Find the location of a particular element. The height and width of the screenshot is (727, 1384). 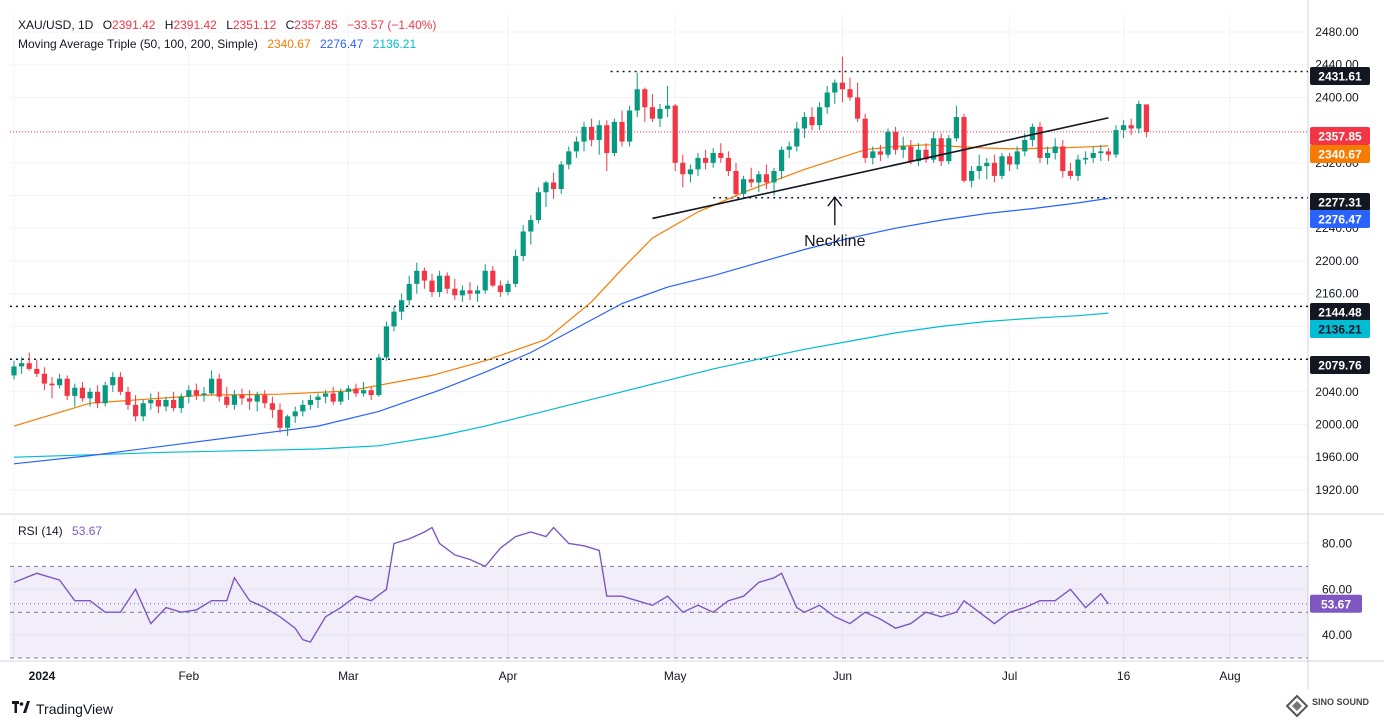

ma100-value: 2276.47 is located at coordinates (342, 44).